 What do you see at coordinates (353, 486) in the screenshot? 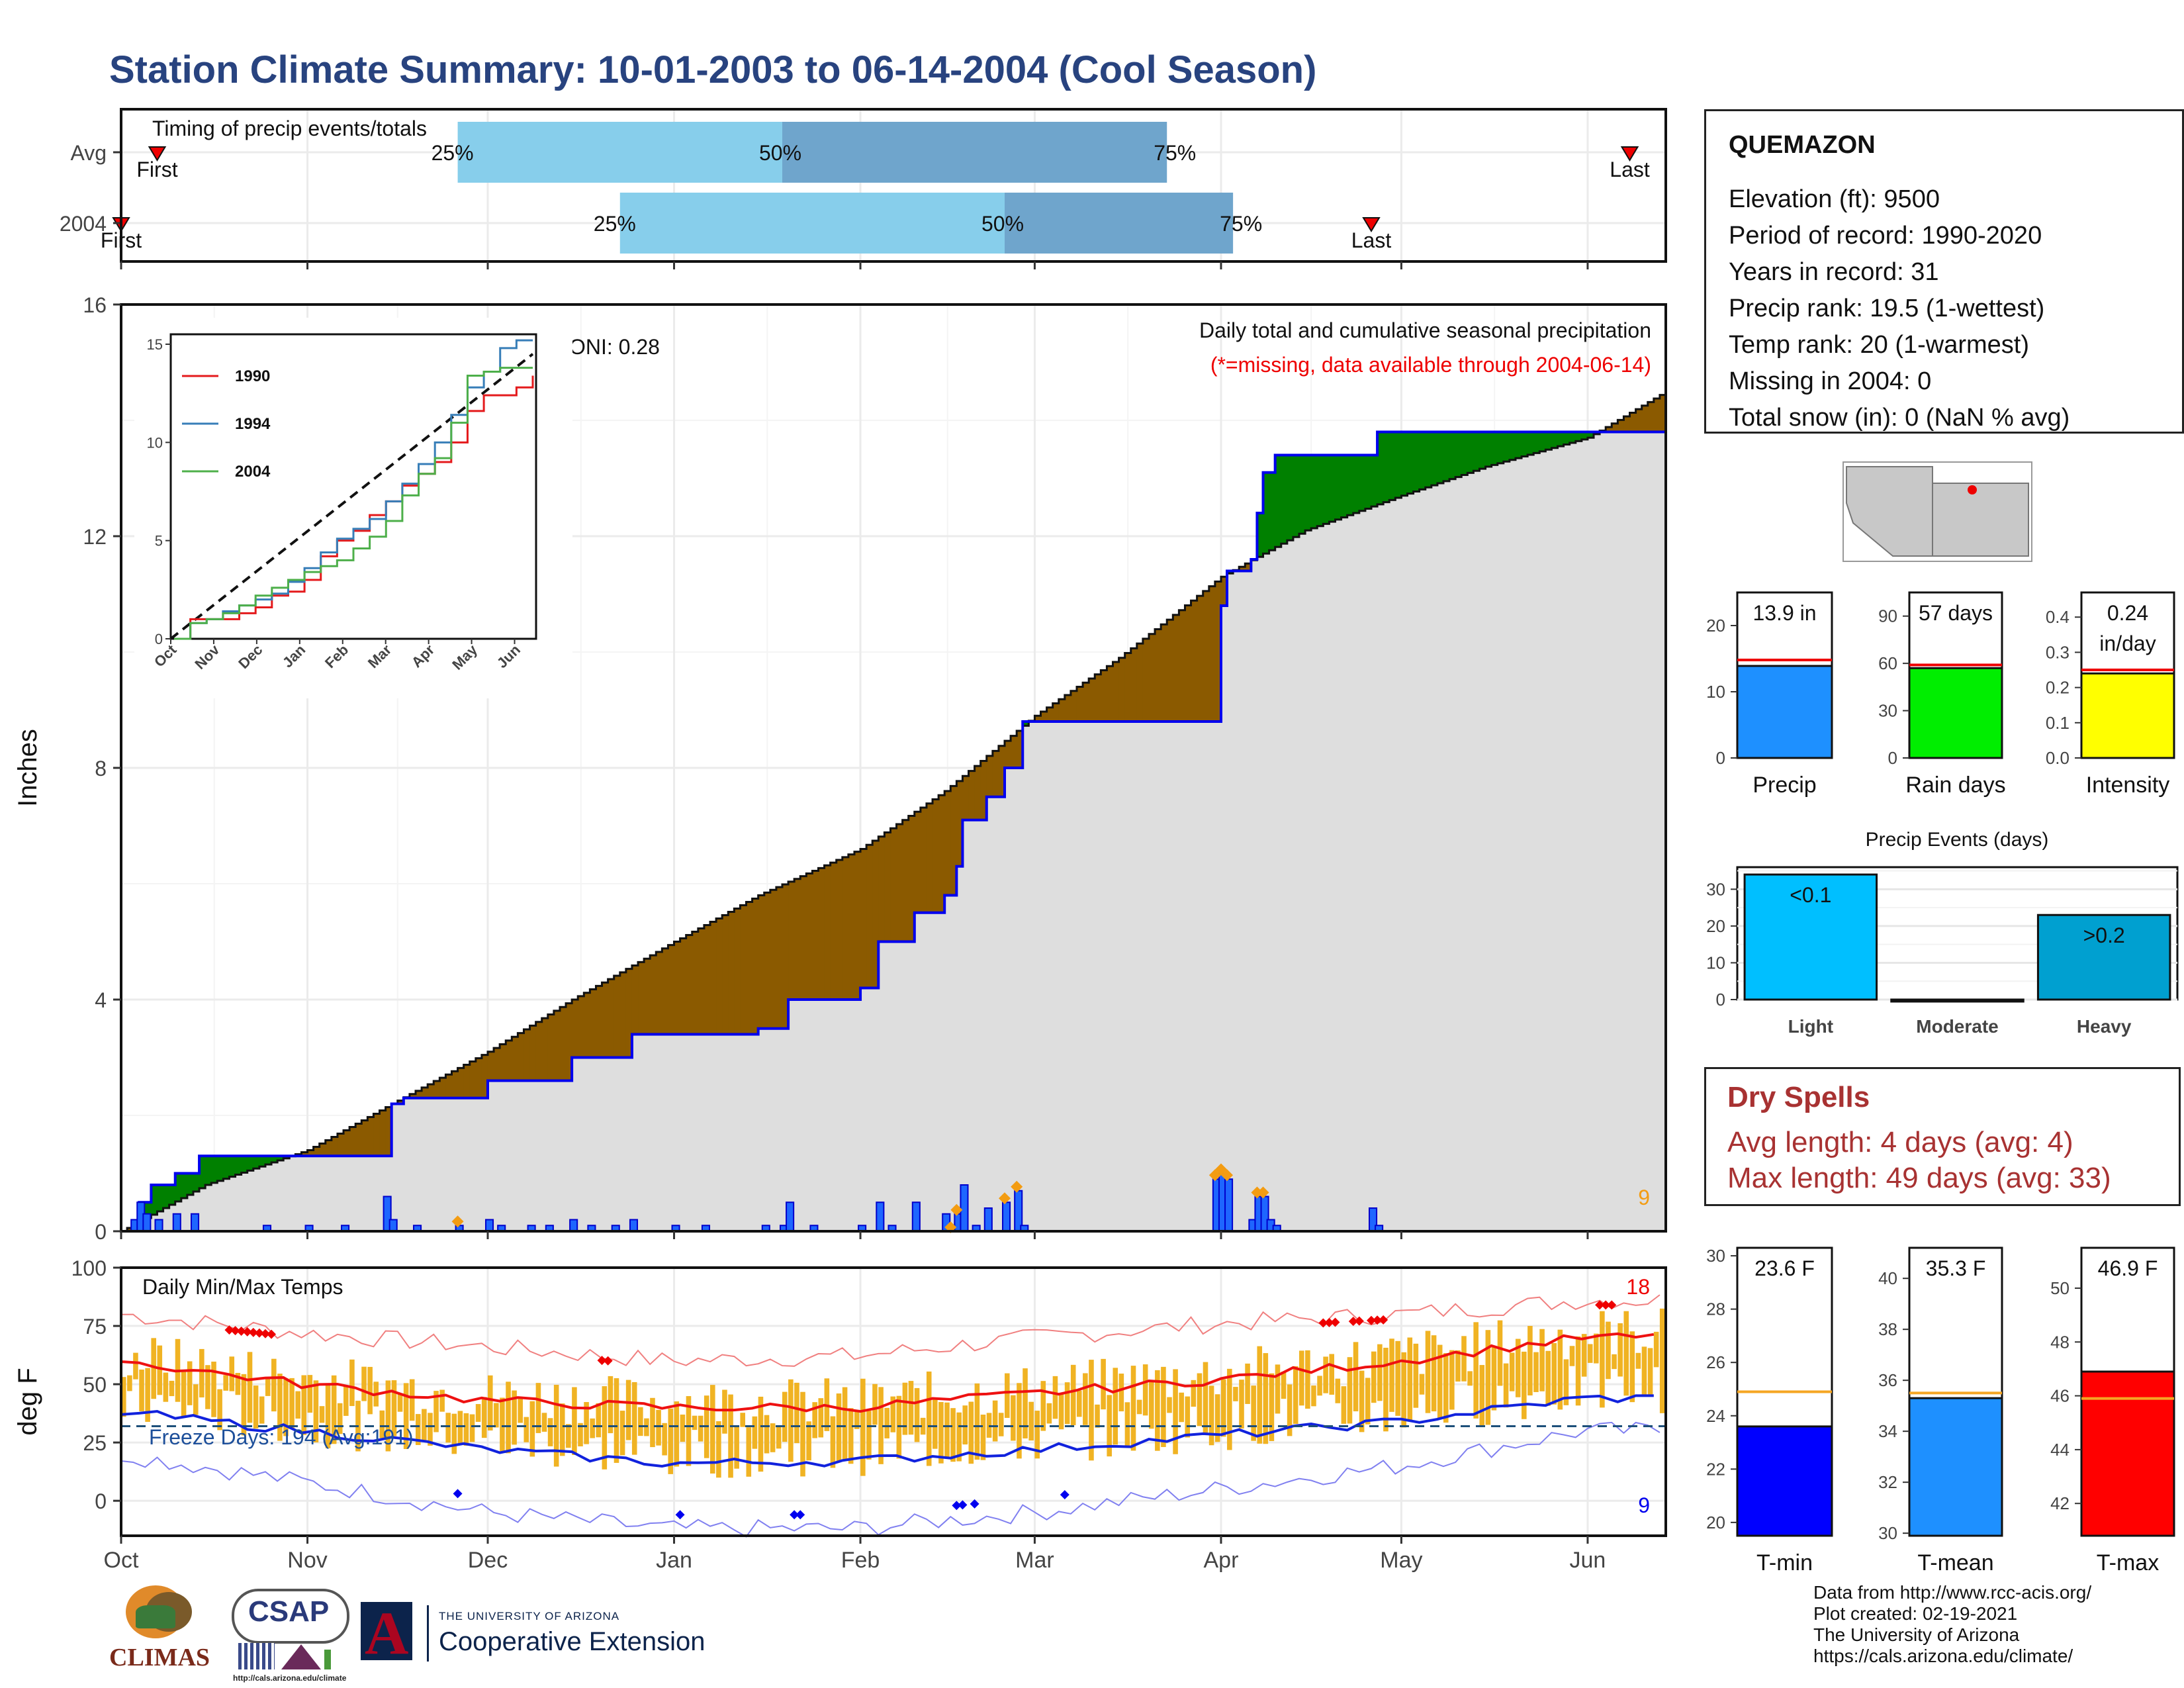
I see `inset-plot-border` at bounding box center [353, 486].